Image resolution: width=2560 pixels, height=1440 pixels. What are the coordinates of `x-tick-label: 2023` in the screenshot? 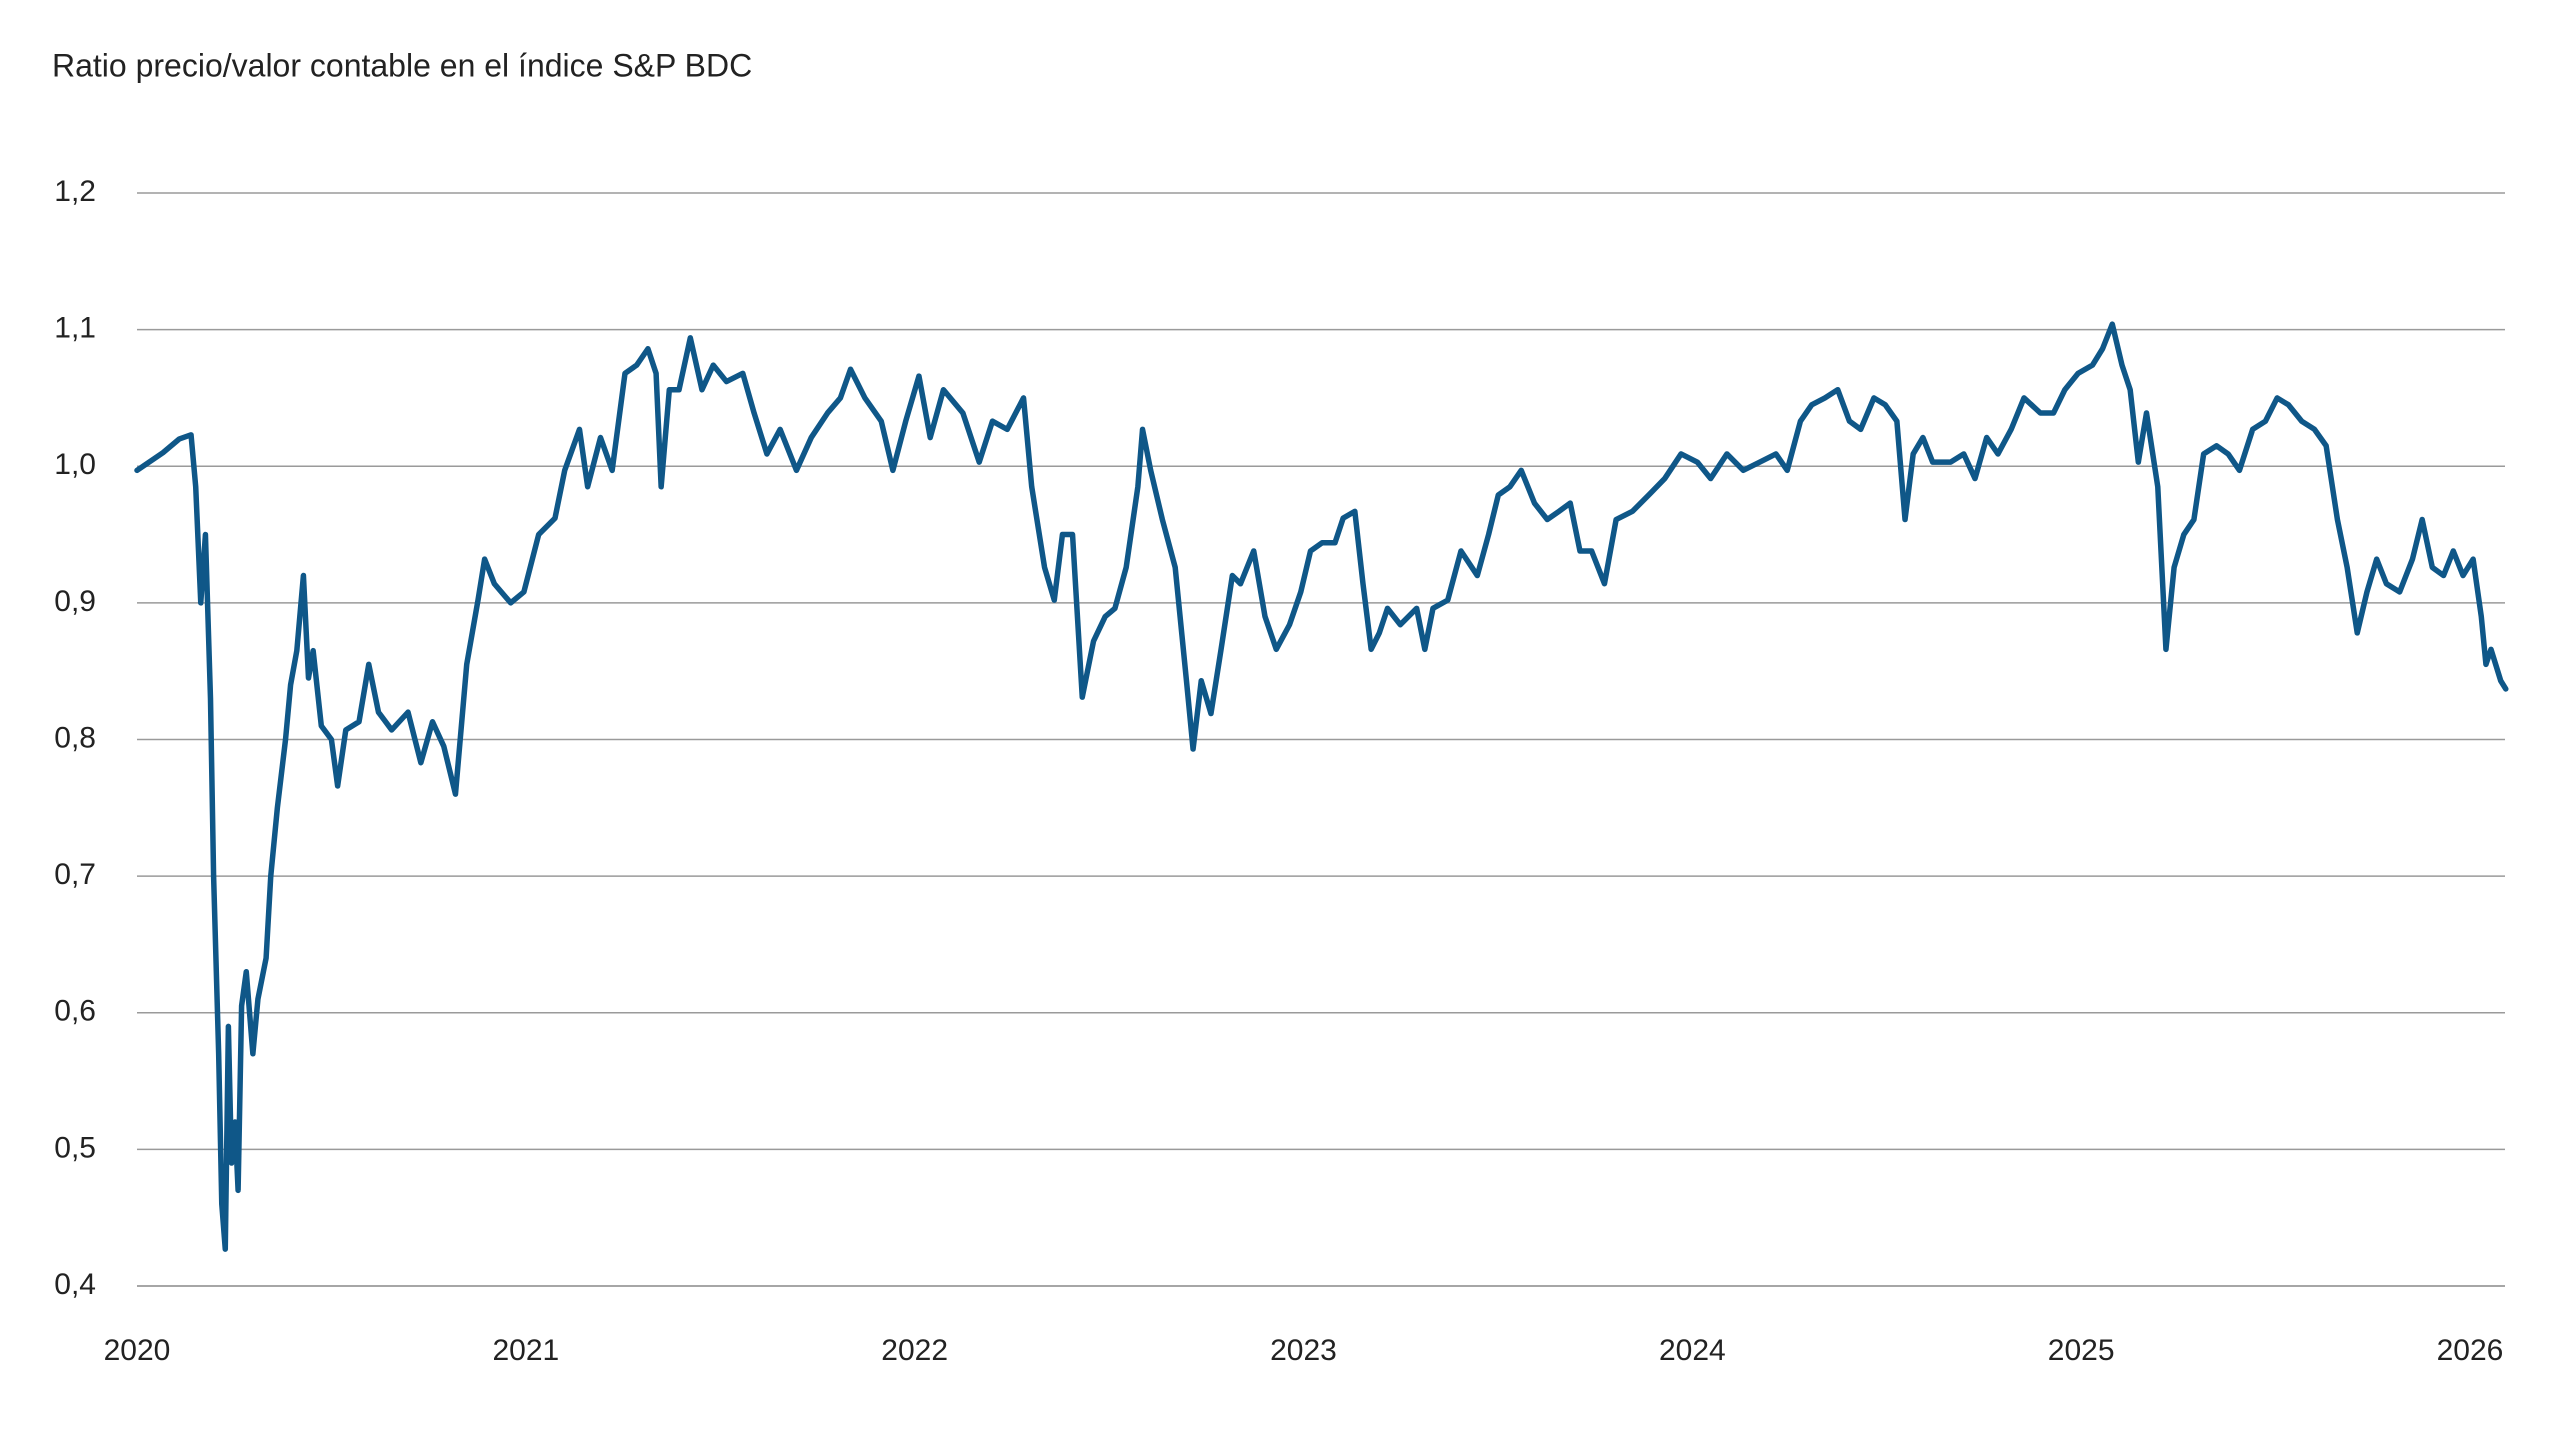 It's located at (1303, 1350).